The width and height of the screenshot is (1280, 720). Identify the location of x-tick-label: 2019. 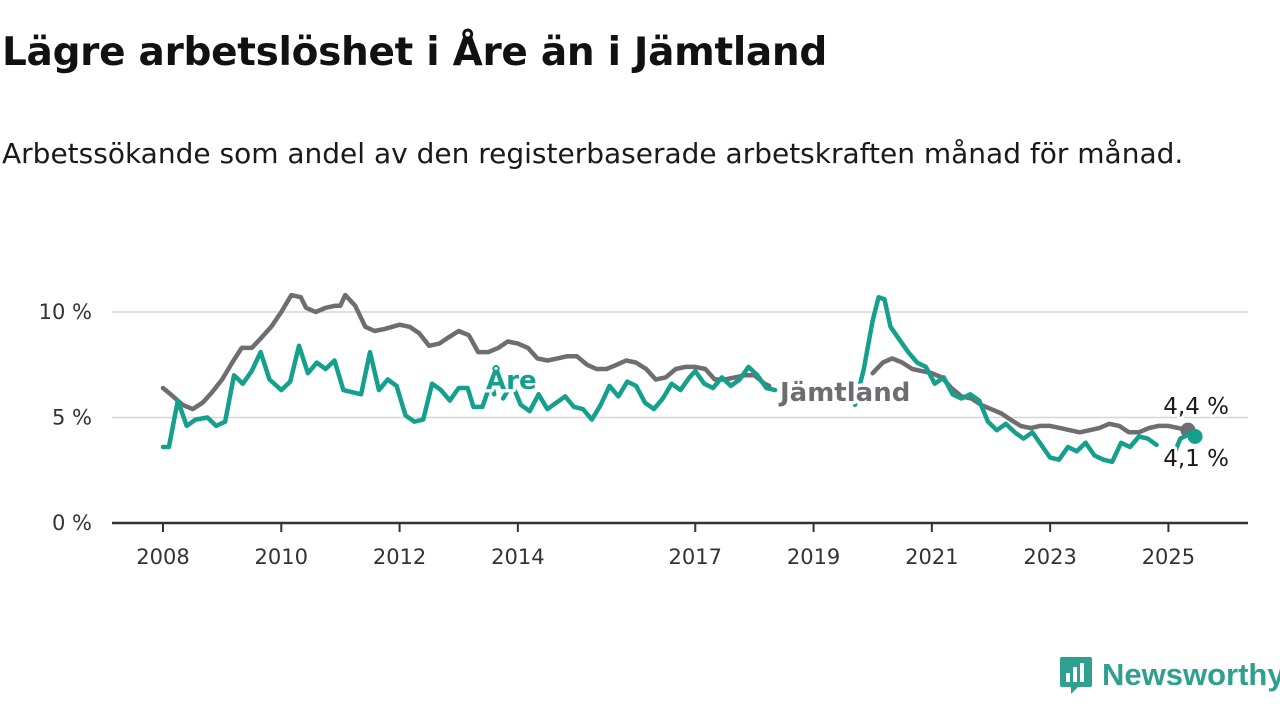
(813, 557).